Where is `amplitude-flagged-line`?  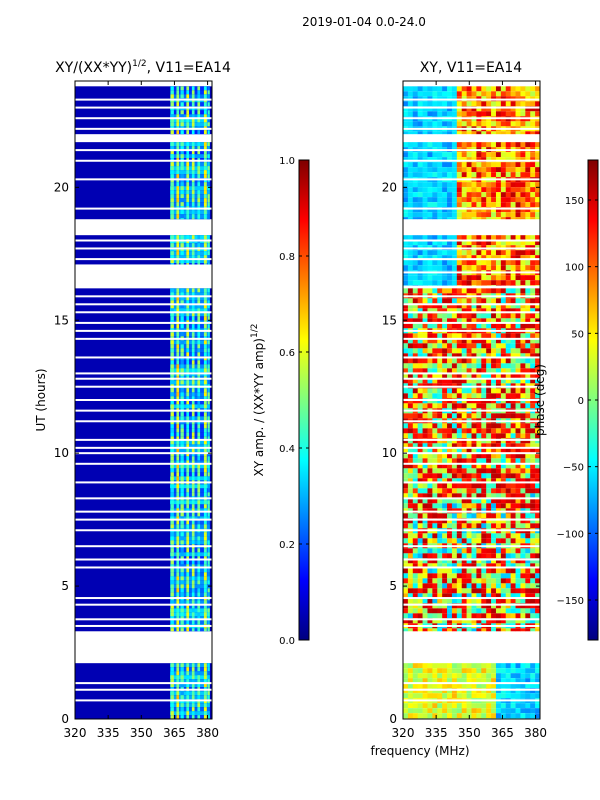 amplitude-flagged-line is located at coordinates (143, 447).